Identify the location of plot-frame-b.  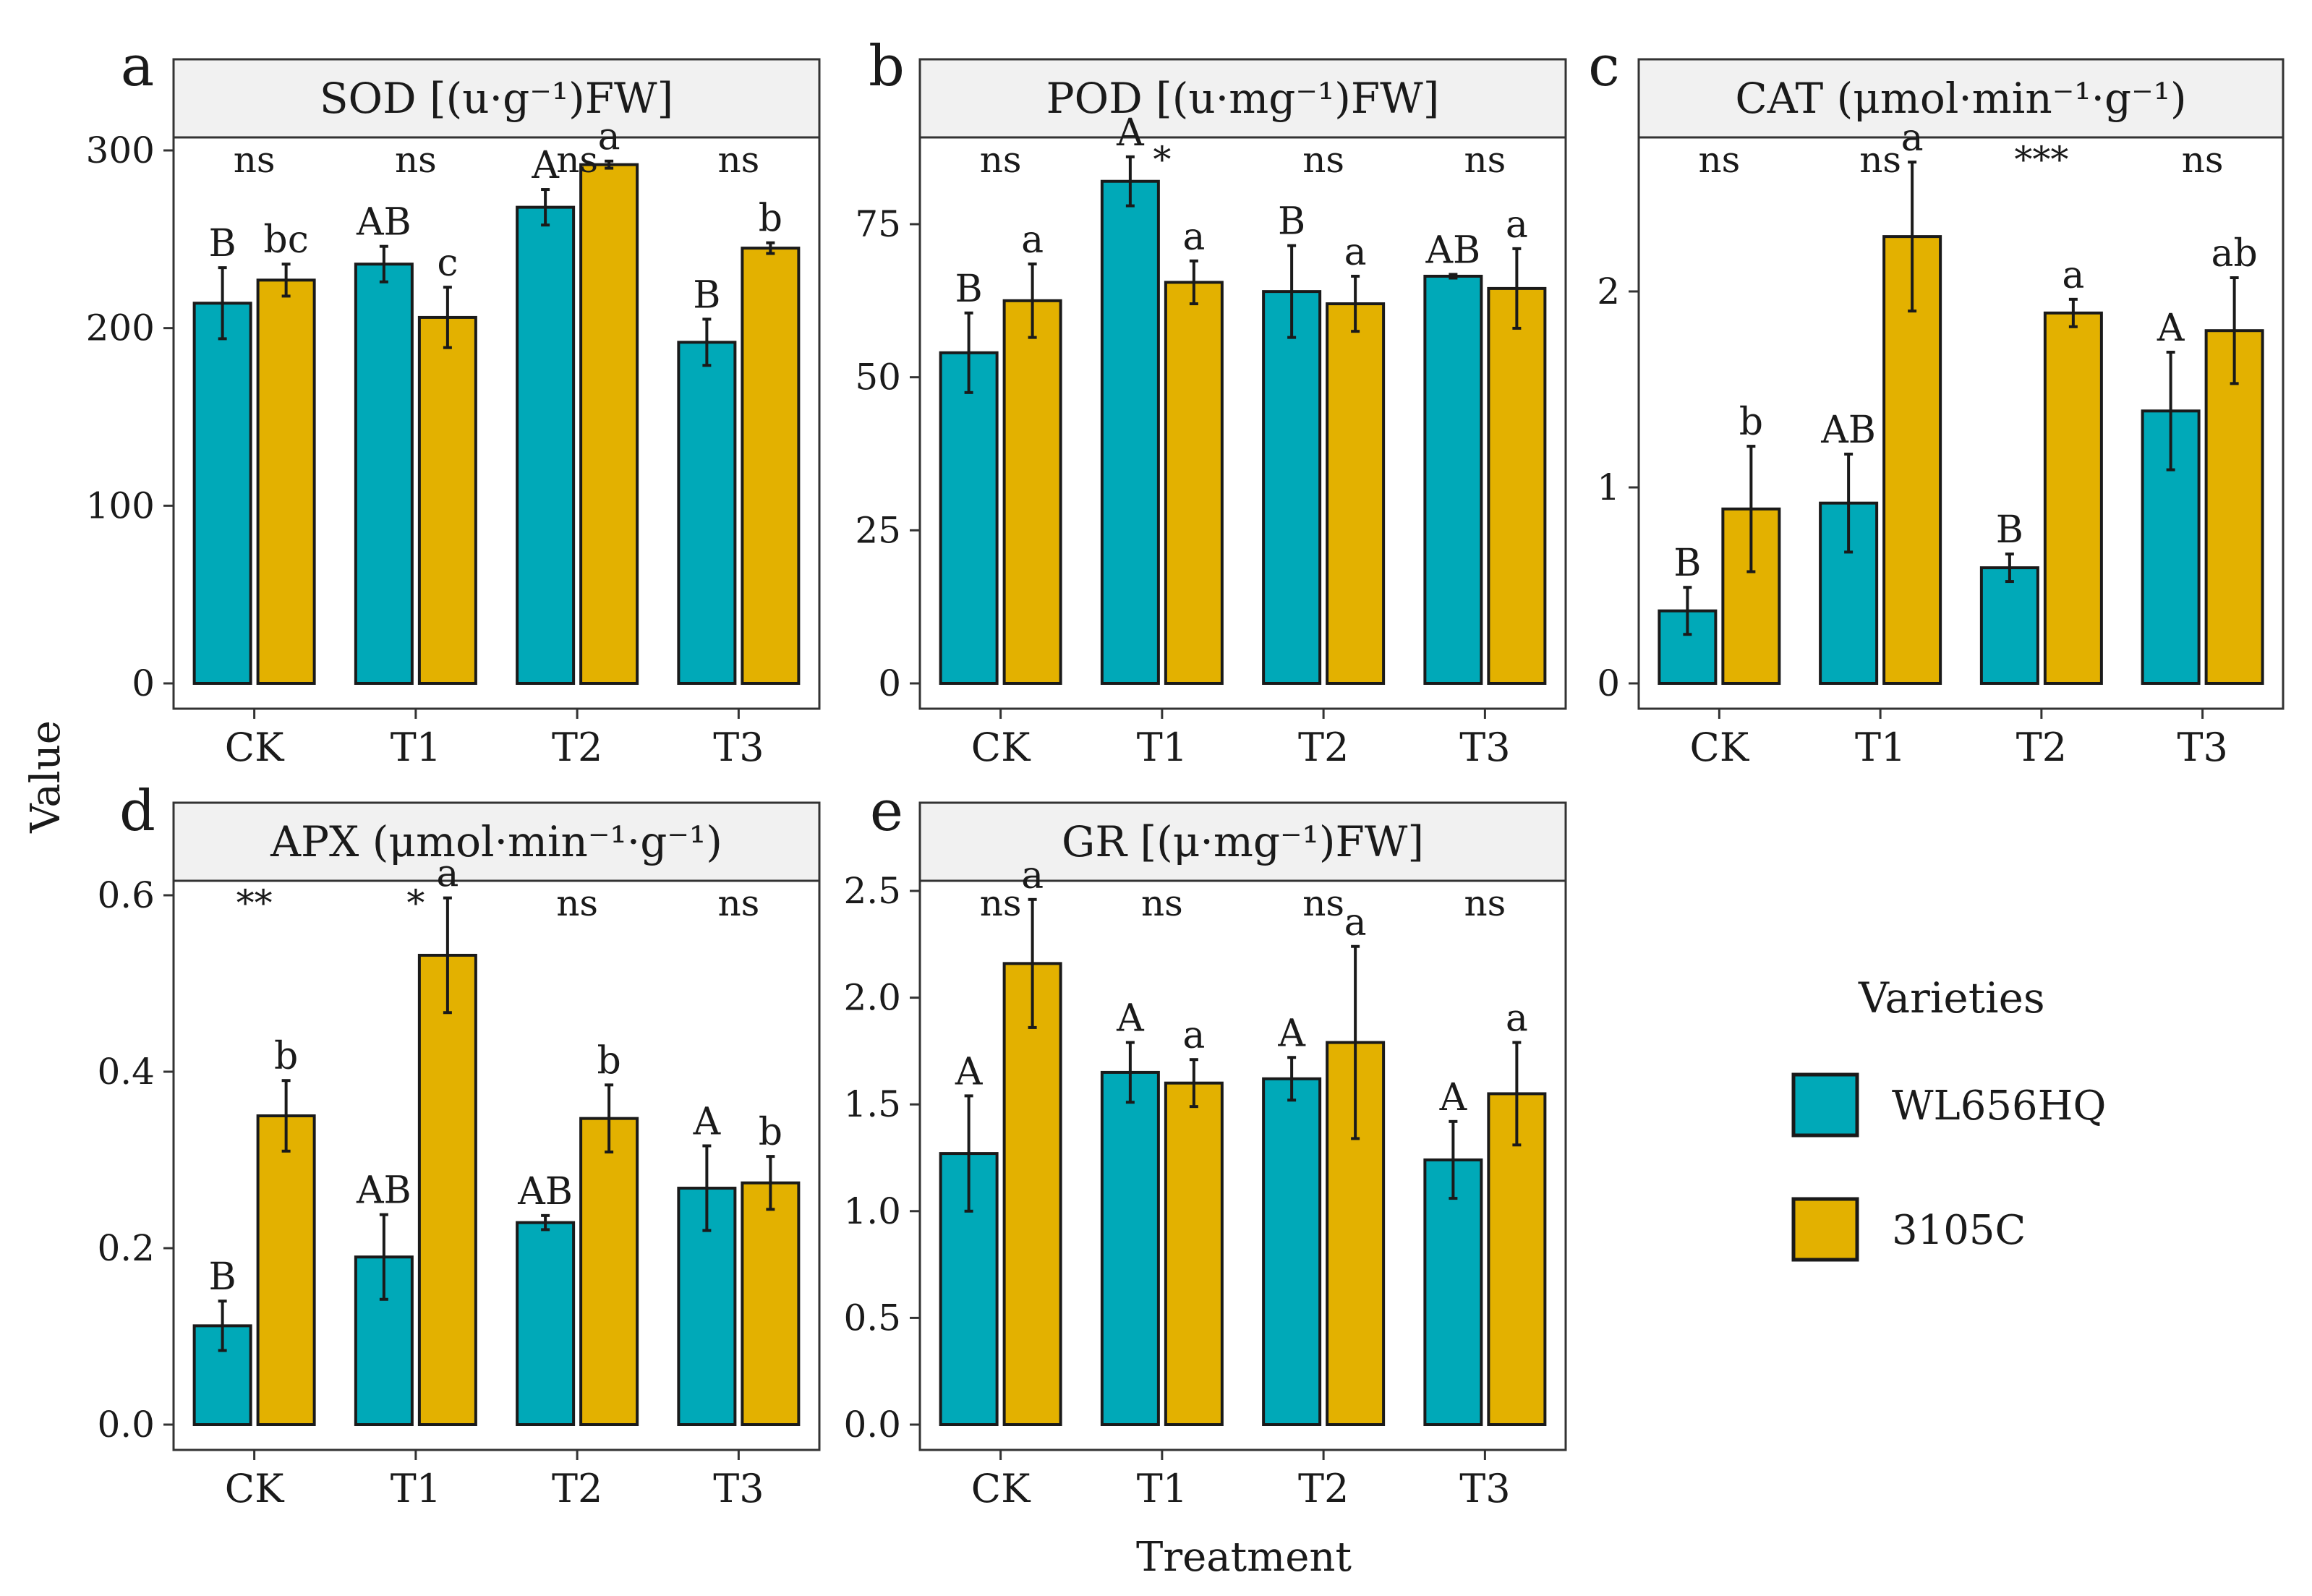
(1242, 423).